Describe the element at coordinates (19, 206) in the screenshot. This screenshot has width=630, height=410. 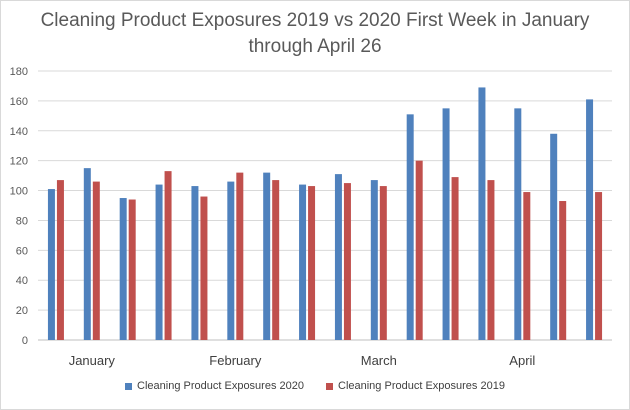
I see `y-axis-ticks: 0 20 40 60 80 100 120 140 160 180` at that location.